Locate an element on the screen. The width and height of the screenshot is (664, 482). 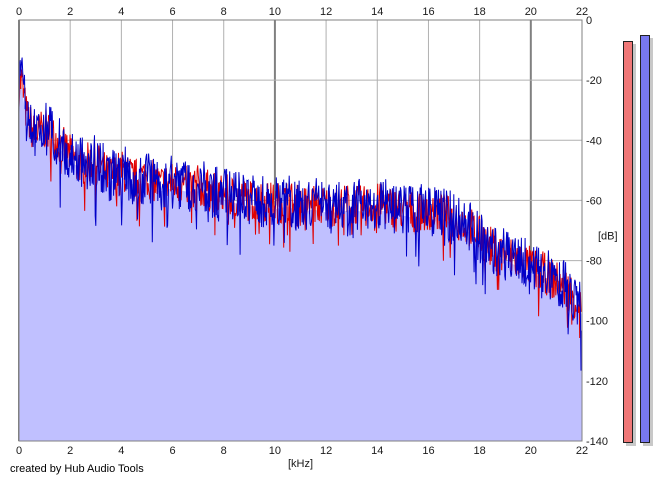
x-tick-label-top: 16 is located at coordinates (428, 12).